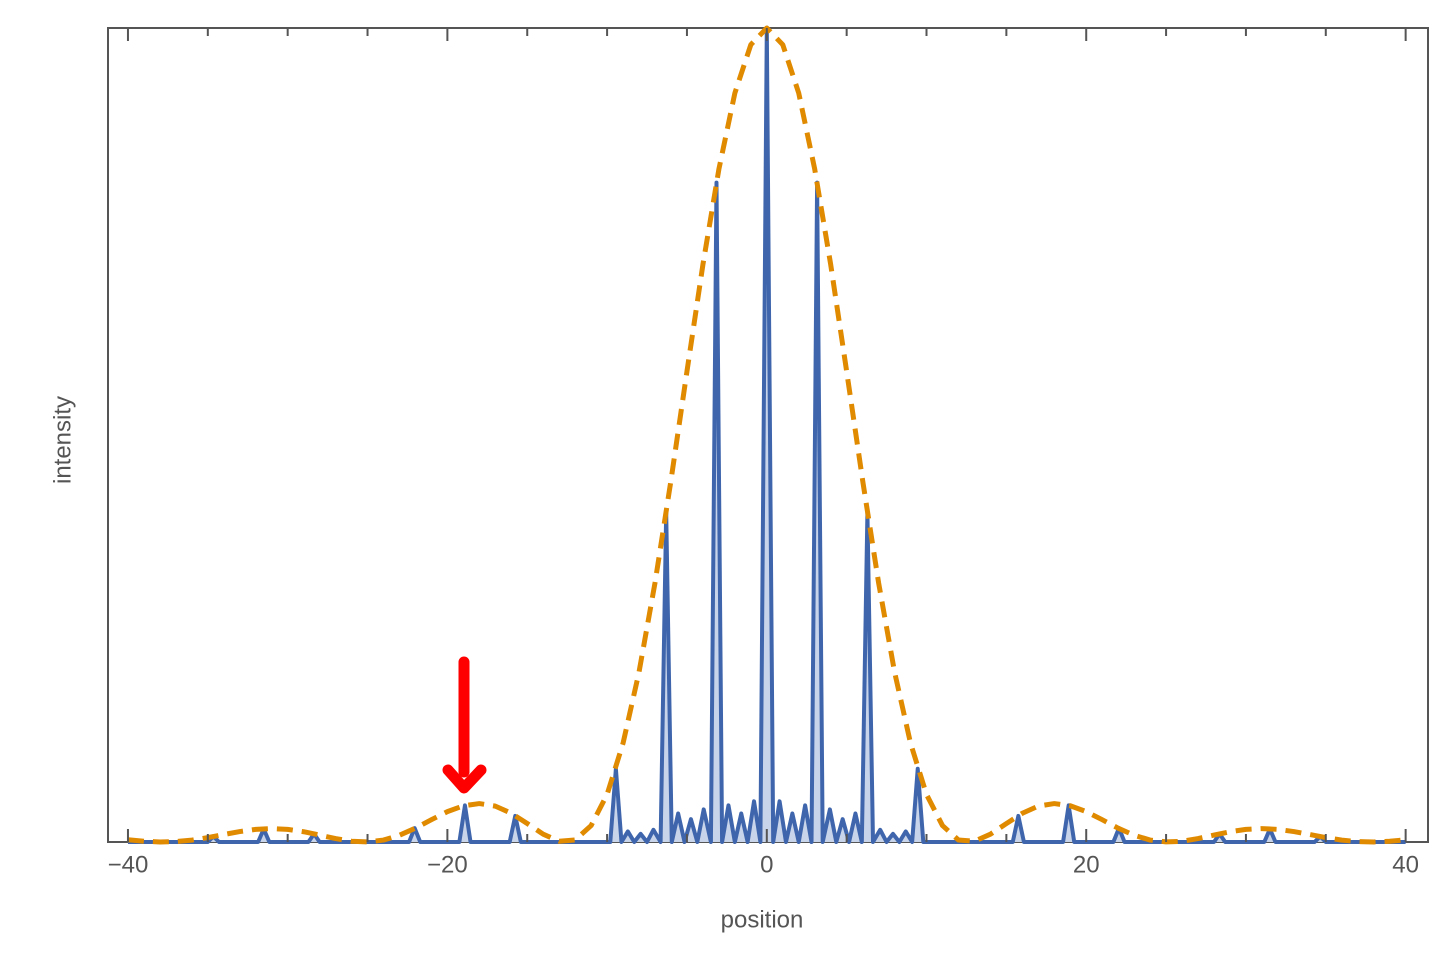  I want to click on x-tick-label: −20, so click(447, 864).